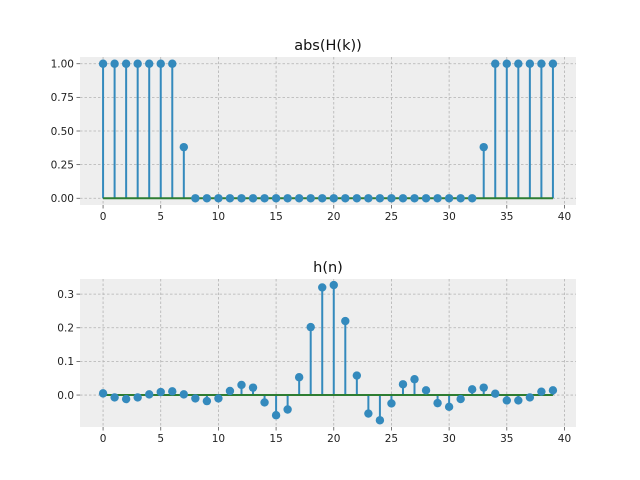 Image resolution: width=640 pixels, height=480 pixels. Describe the element at coordinates (506, 217) in the screenshot. I see `x-tick-label: 35` at that location.